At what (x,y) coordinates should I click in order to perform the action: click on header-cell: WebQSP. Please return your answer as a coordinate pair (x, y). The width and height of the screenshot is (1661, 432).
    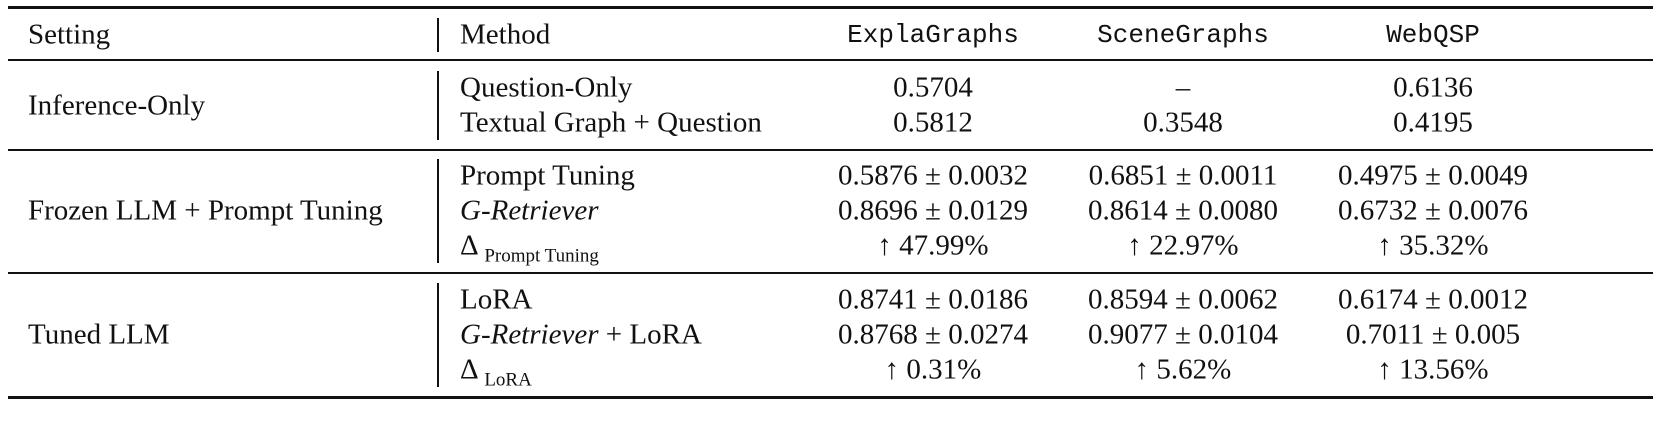
    Looking at the image, I should click on (1433, 35).